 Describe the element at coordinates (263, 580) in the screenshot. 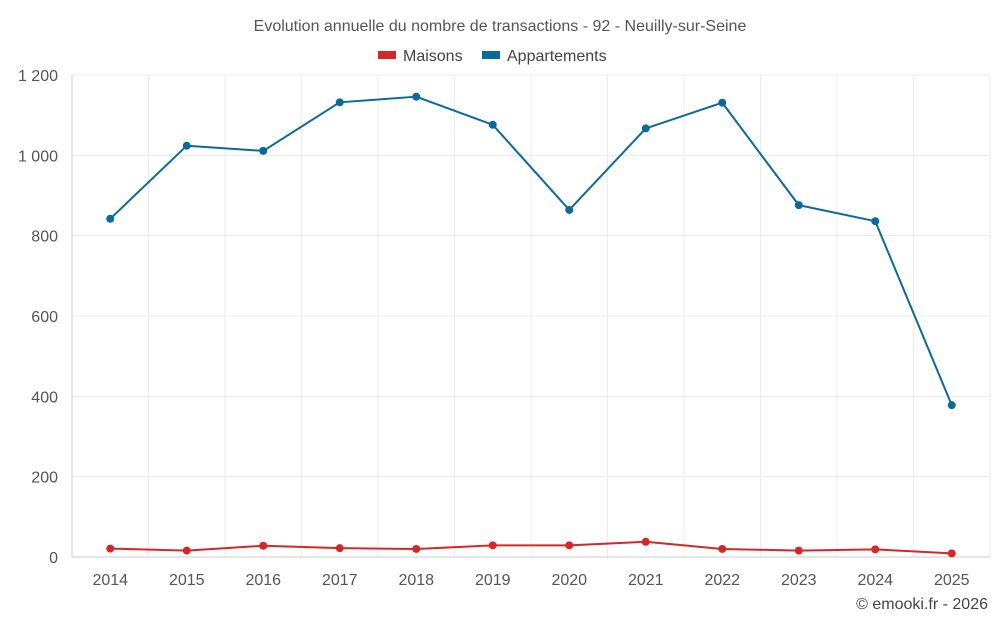

I see `x-tick-label: 2016` at that location.